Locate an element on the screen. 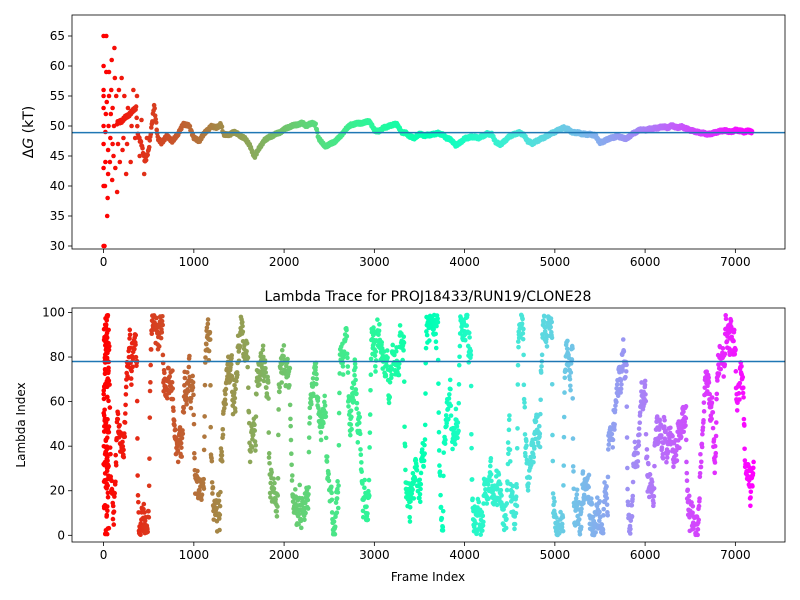 The image size is (800, 600). x-tick-label: 4000 is located at coordinates (464, 555).